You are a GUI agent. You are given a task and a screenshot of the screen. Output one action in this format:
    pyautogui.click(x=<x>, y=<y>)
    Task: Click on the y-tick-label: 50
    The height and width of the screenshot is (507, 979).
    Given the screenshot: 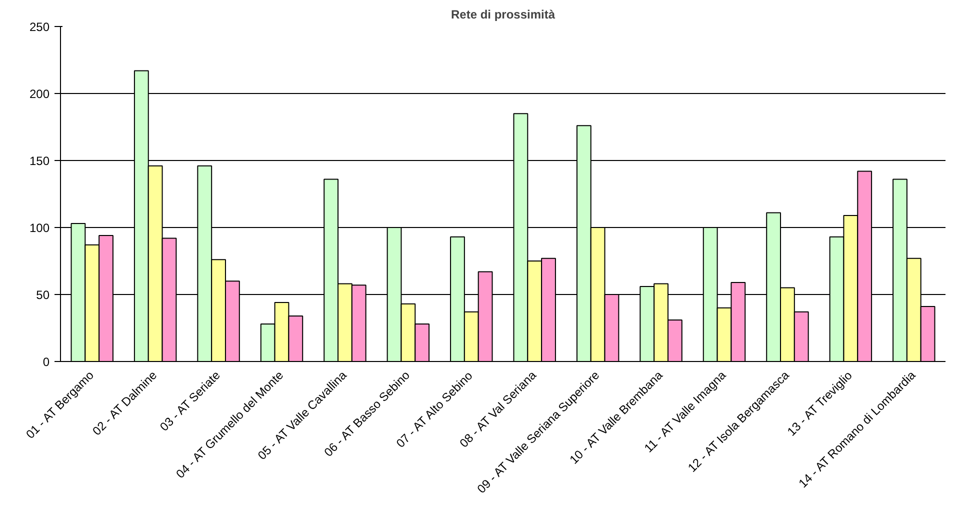 What is the action you would take?
    pyautogui.click(x=43, y=295)
    